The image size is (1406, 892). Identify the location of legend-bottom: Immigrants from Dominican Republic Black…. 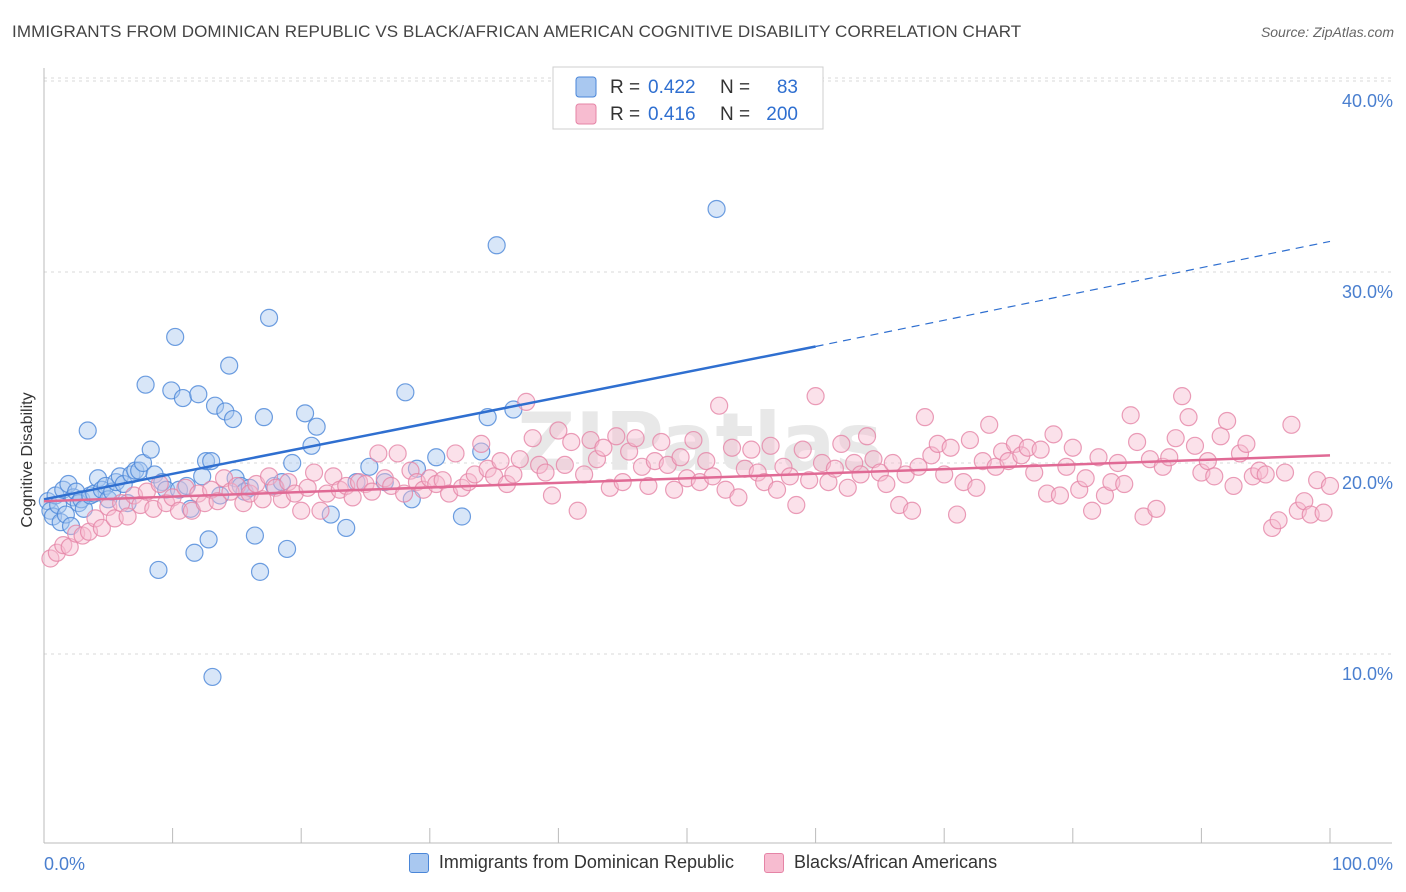
(703, 862).